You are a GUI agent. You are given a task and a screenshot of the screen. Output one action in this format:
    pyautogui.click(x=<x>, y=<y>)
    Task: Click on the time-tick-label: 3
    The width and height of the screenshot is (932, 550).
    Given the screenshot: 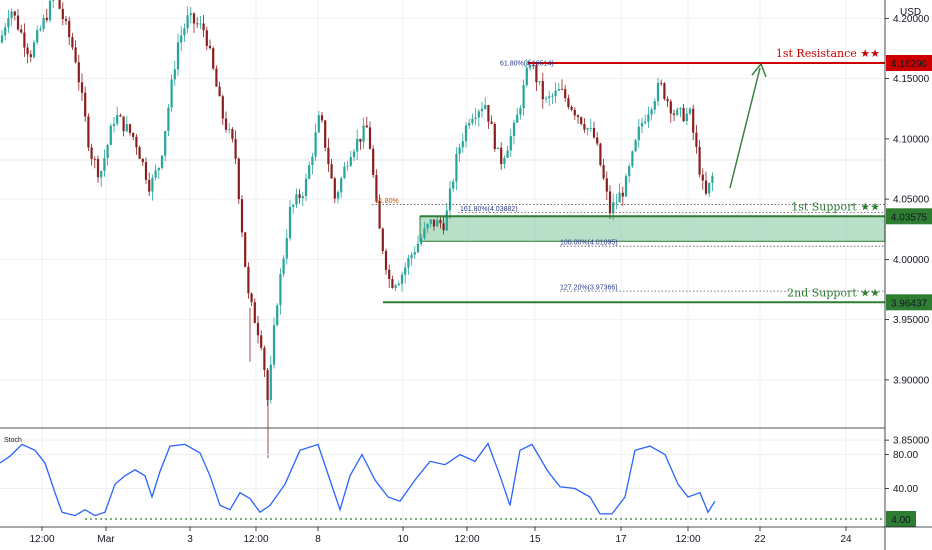 What is the action you would take?
    pyautogui.click(x=190, y=539)
    